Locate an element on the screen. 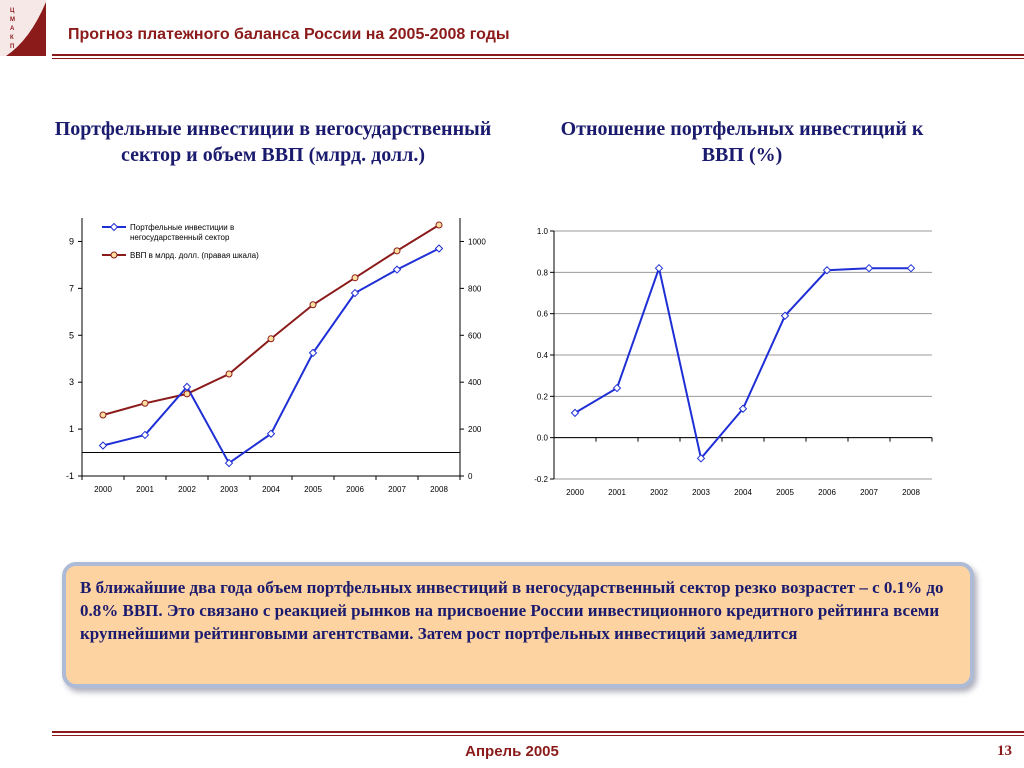 This screenshot has height=768, width=1024. y-tick-label: 0.2 is located at coordinates (543, 396).